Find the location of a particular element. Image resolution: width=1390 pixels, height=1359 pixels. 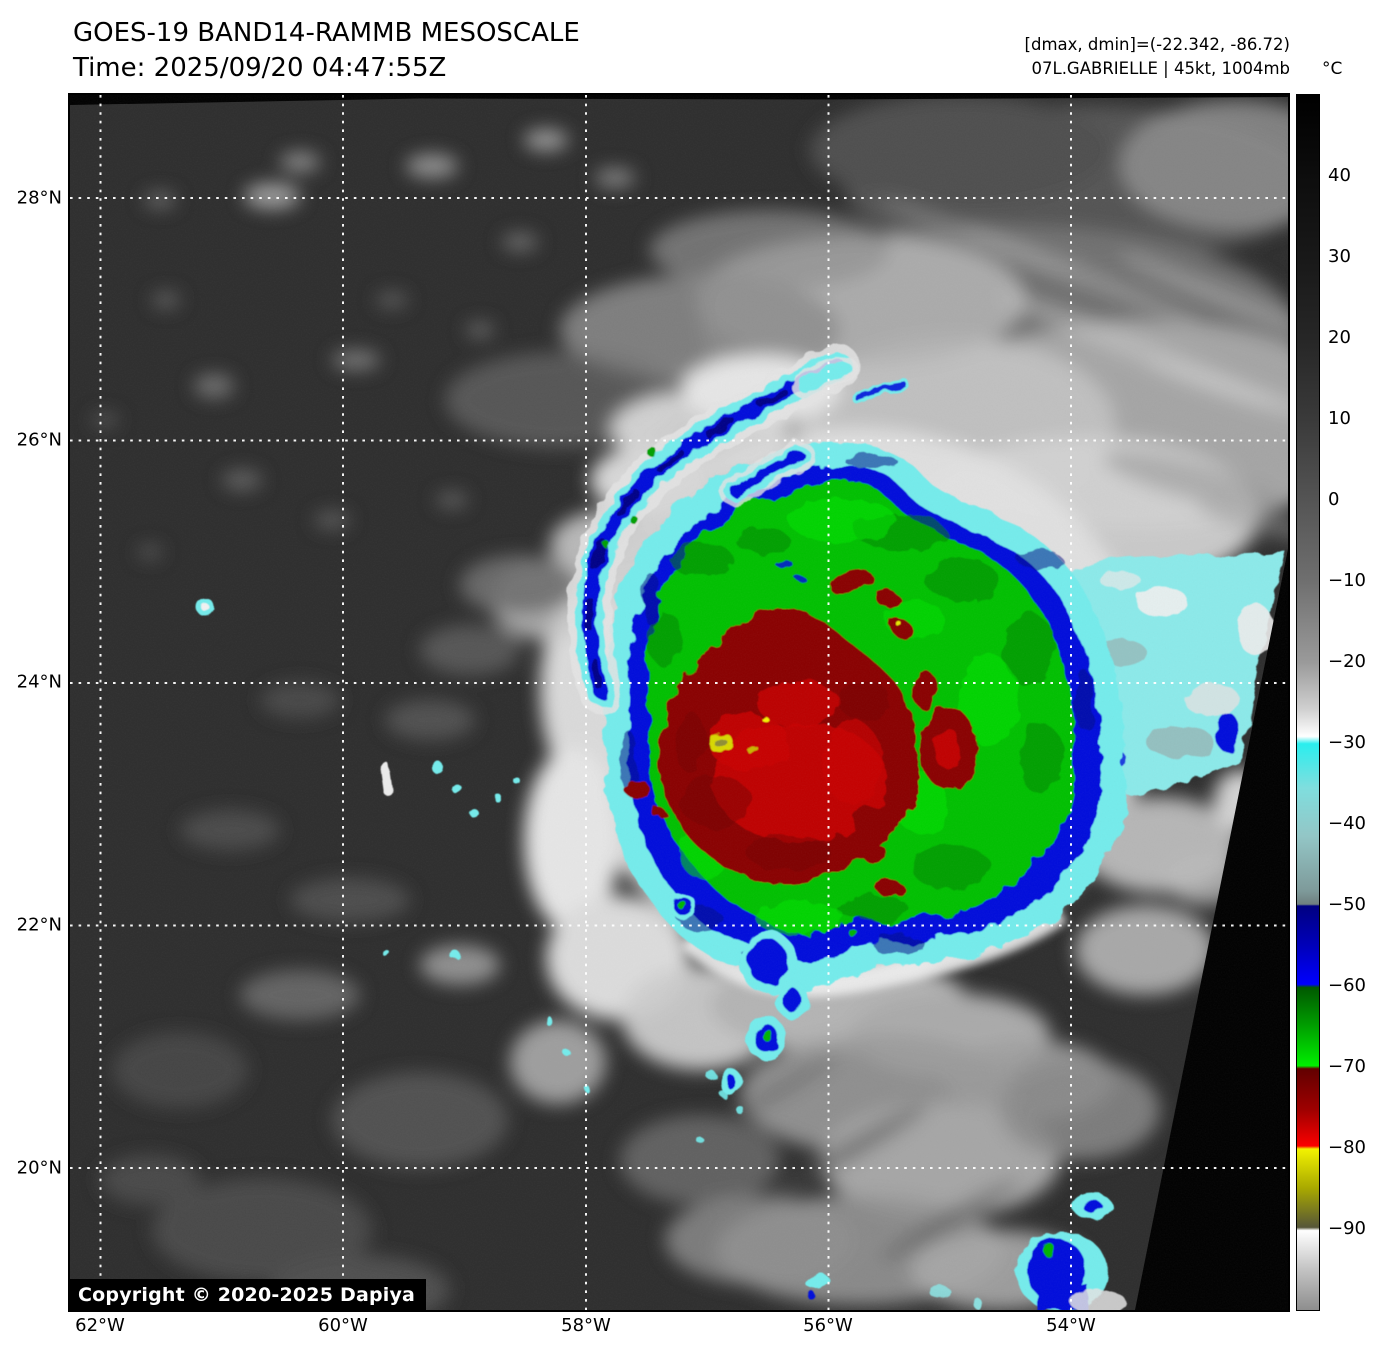

colorbar is located at coordinates (1308, 702).